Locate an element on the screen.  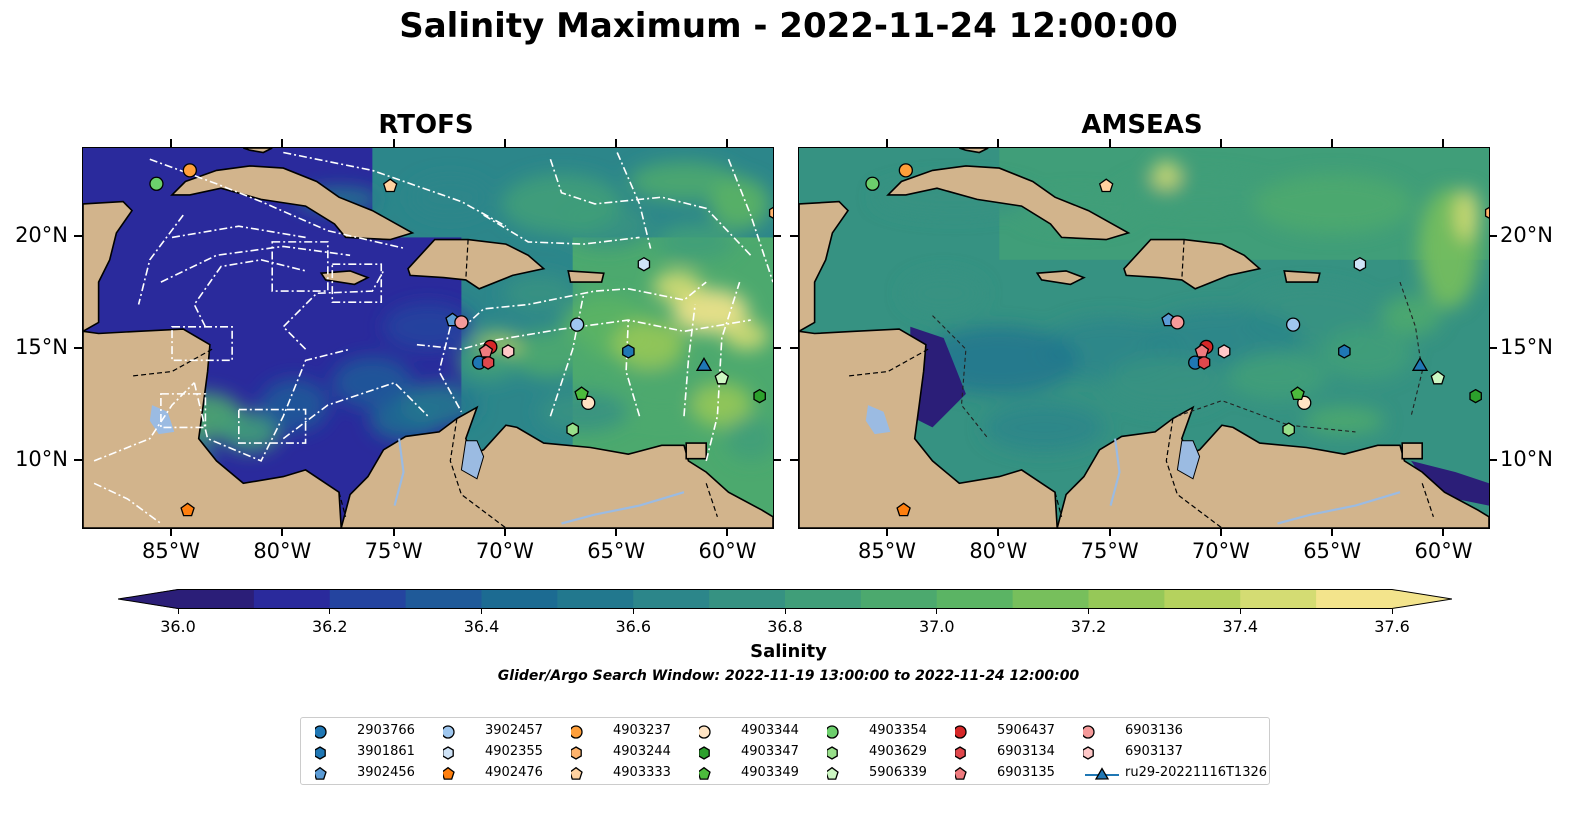
legend-label: 4902476 is located at coordinates (514, 772).